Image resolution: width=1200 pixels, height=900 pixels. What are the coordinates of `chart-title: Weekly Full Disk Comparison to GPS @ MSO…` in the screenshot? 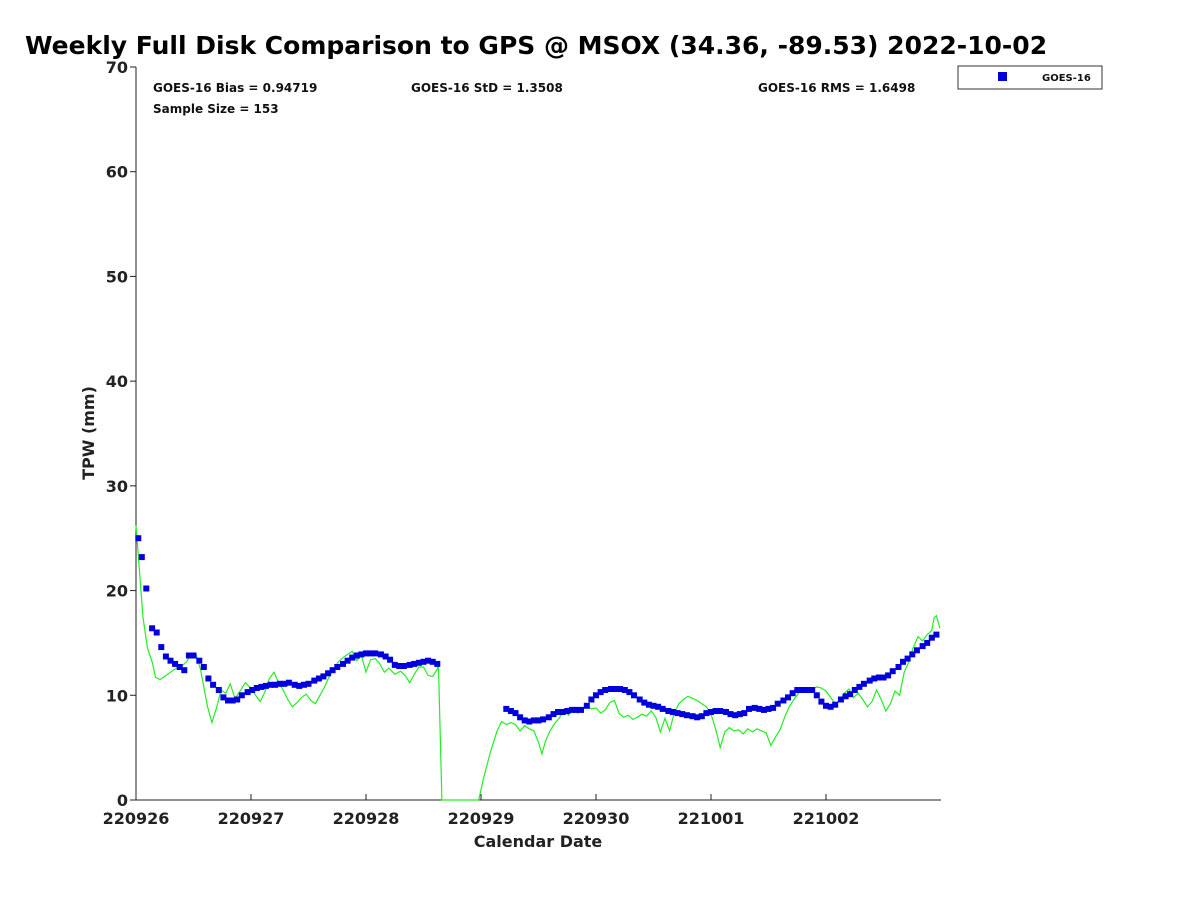 It's located at (536, 45).